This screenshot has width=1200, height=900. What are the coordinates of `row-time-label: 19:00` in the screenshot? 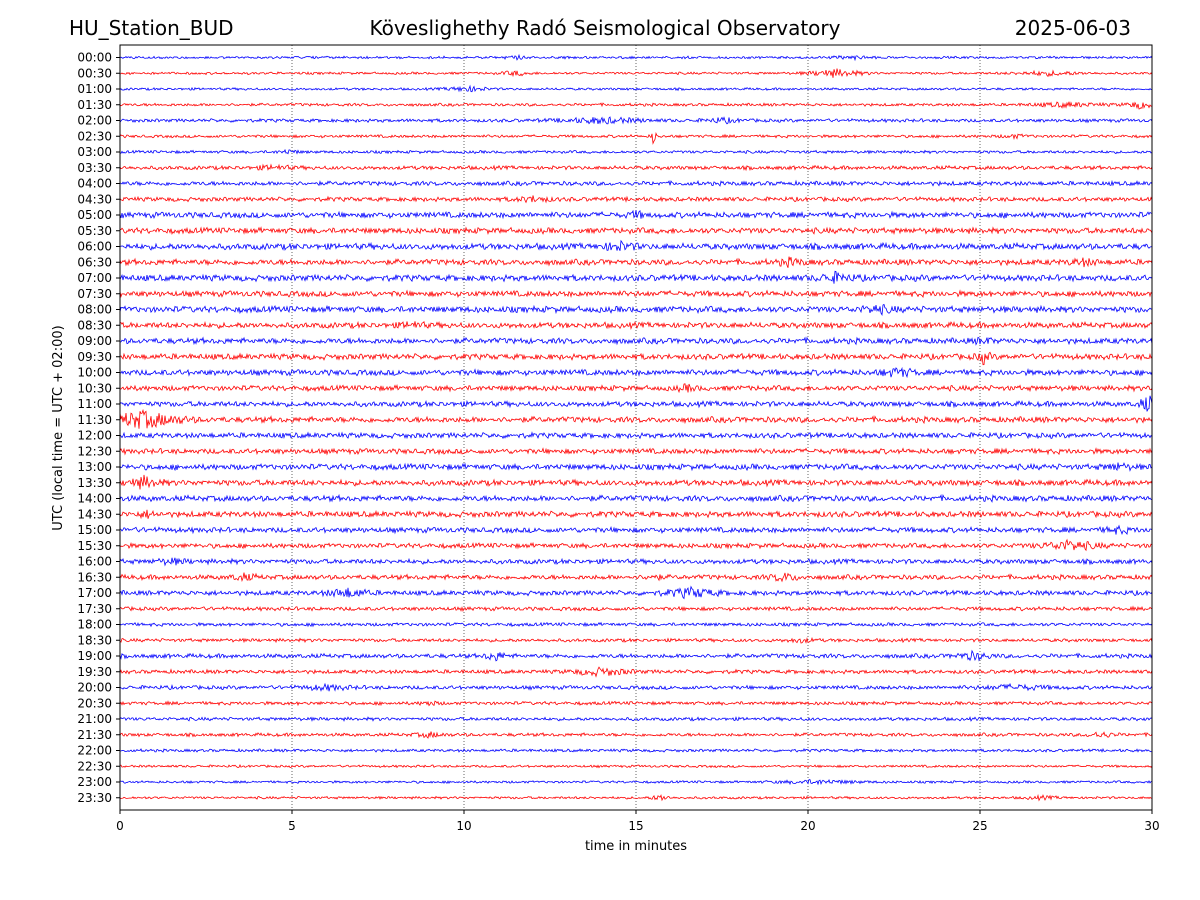 It's located at (94, 656).